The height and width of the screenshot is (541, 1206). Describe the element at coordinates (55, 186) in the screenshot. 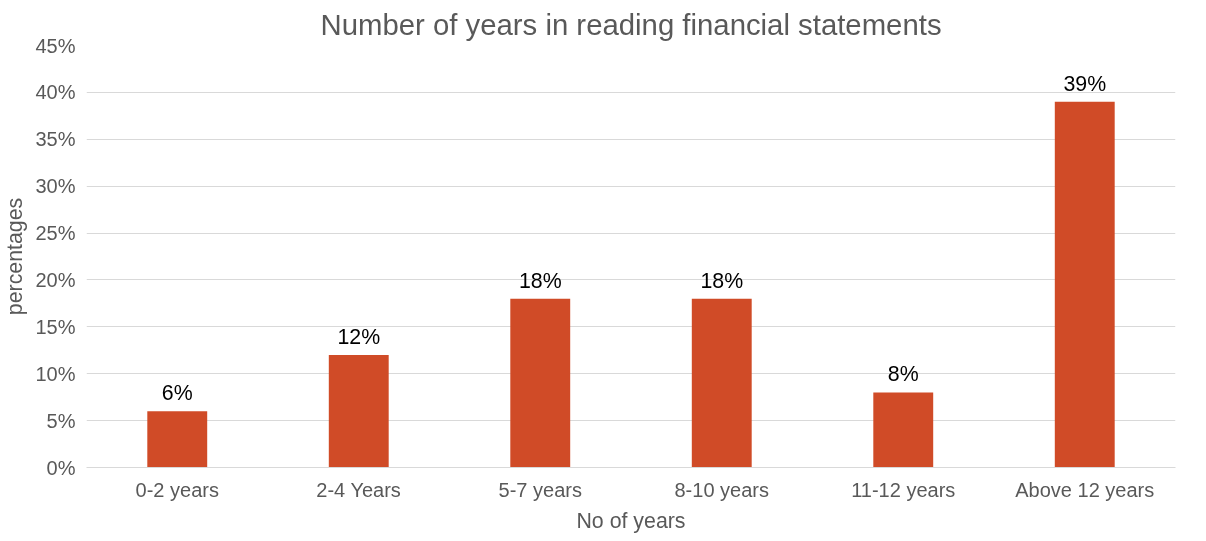

I see `y-tick-label: 30%` at that location.